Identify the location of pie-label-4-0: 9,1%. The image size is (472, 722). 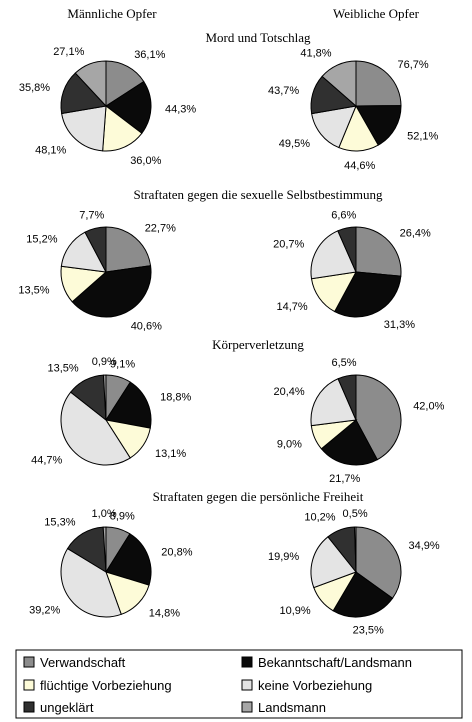
(122, 364).